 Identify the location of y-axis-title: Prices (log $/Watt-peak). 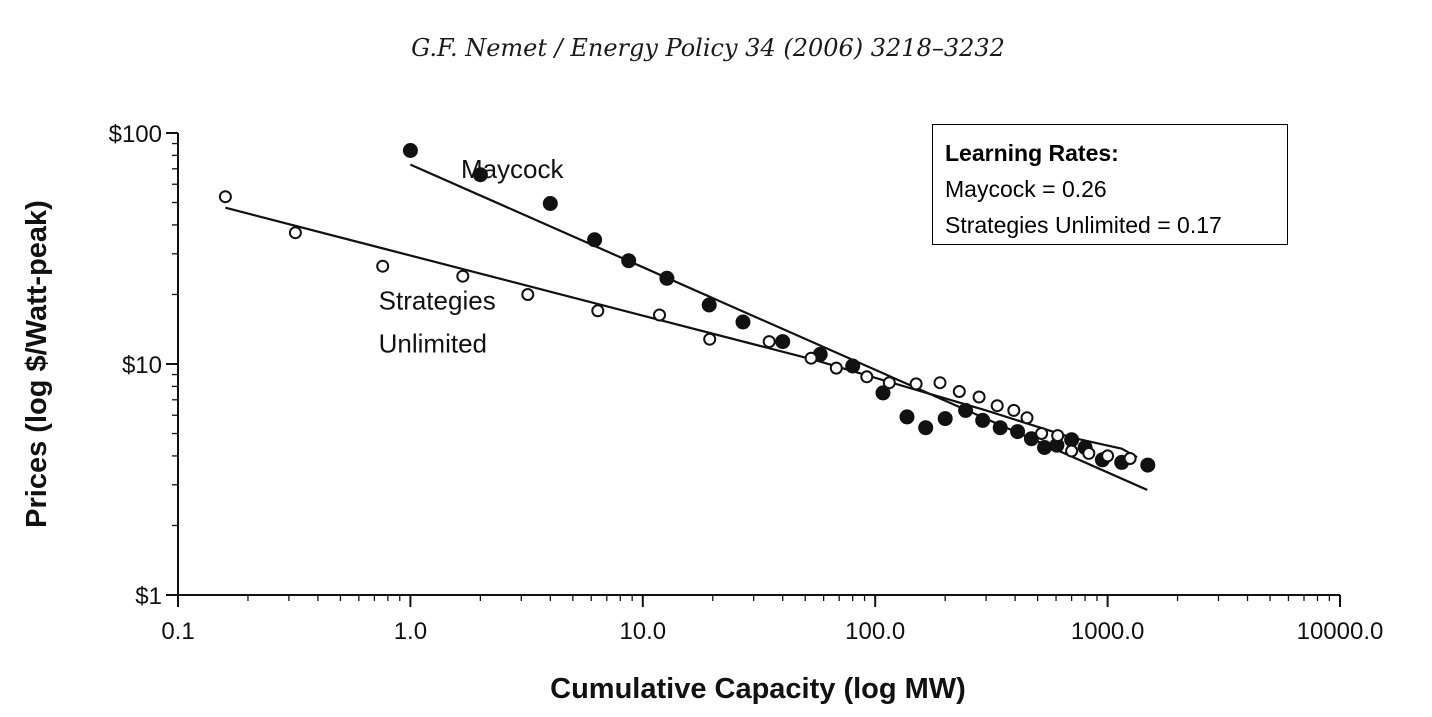
(37, 364).